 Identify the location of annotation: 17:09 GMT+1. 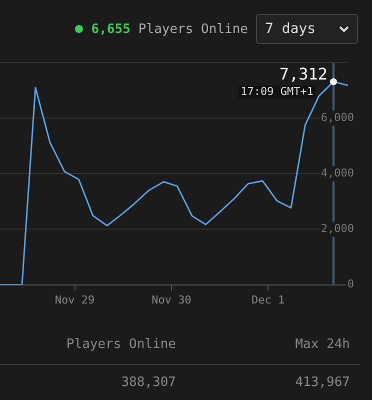
(277, 91).